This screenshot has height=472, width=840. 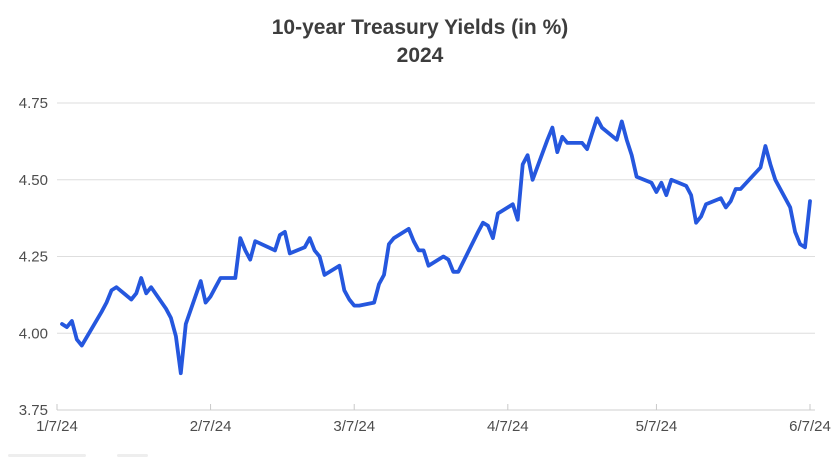 I want to click on x-tick-label: 6/7/24, so click(x=810, y=426).